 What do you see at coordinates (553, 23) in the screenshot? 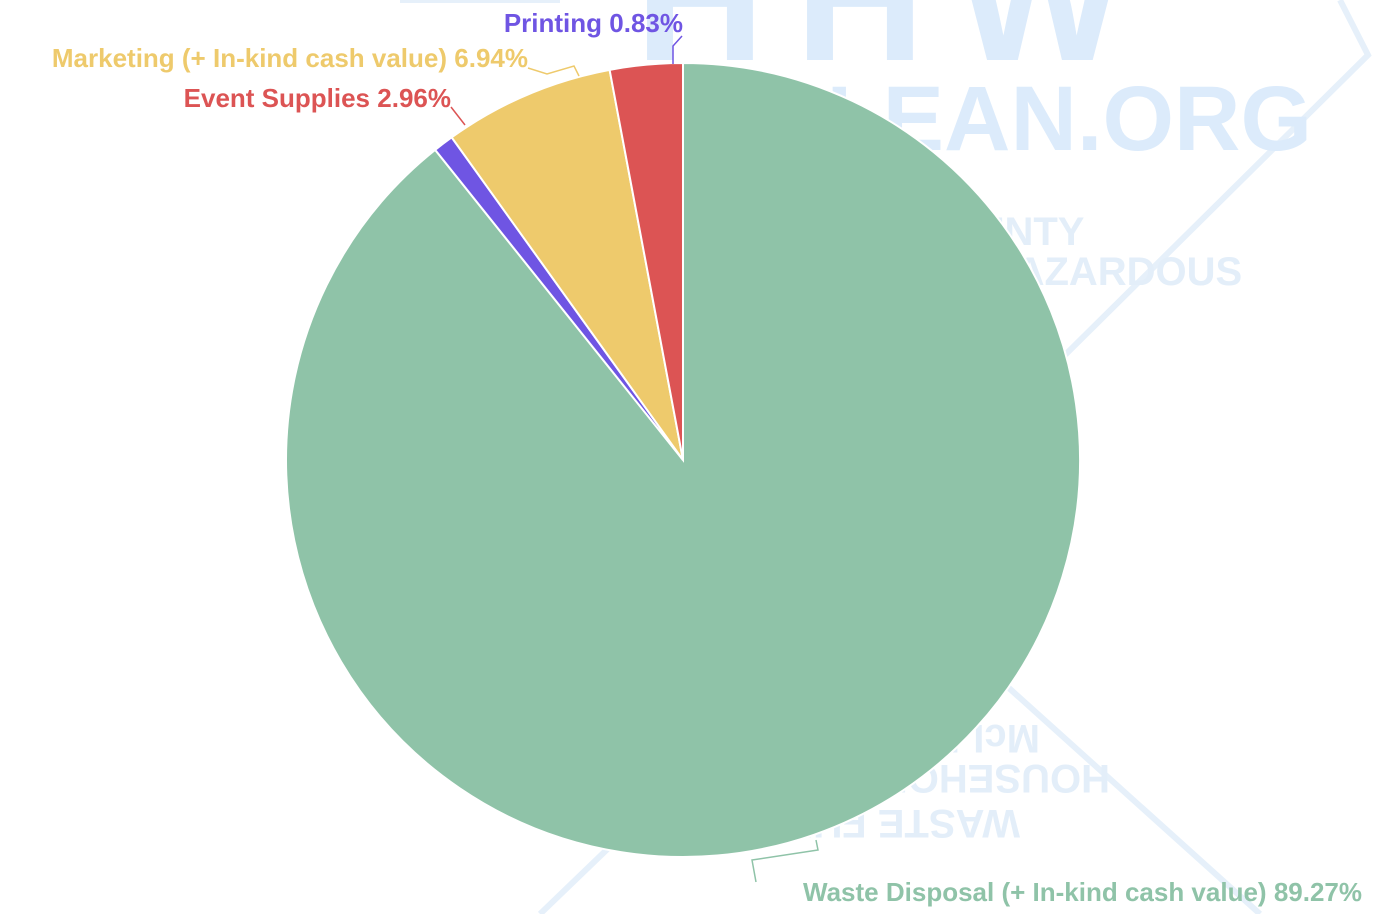
I see `label-name-printing: Printing` at bounding box center [553, 23].